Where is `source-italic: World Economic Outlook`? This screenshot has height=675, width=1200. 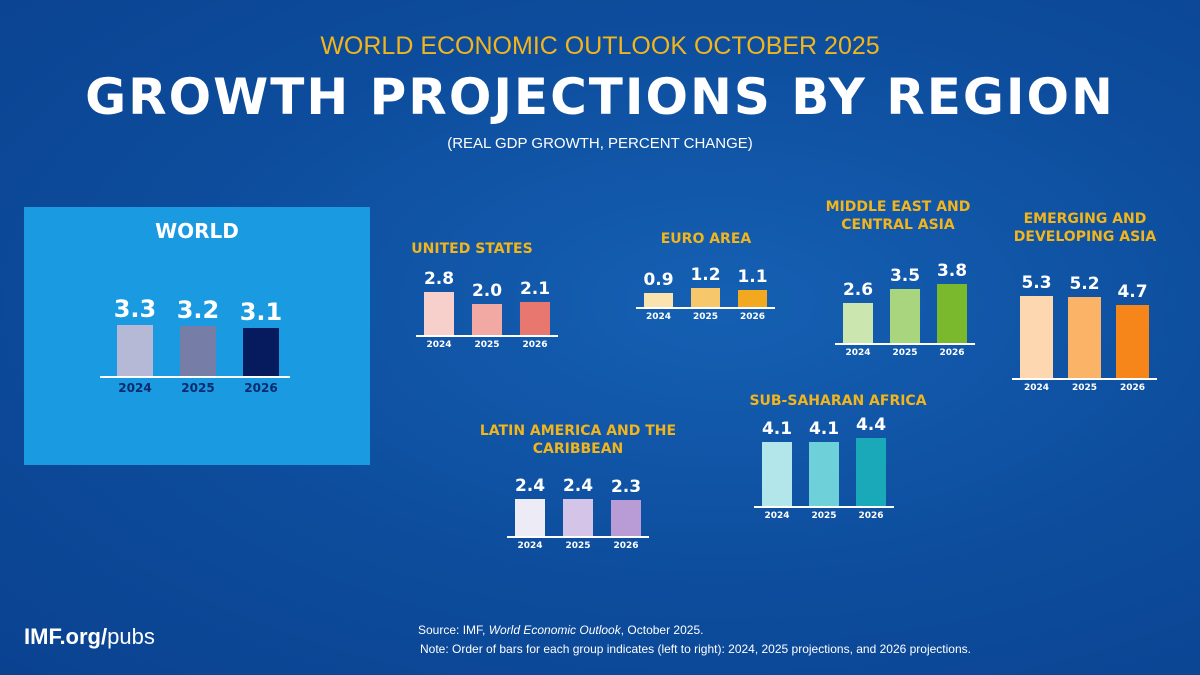 source-italic: World Economic Outlook is located at coordinates (554, 630).